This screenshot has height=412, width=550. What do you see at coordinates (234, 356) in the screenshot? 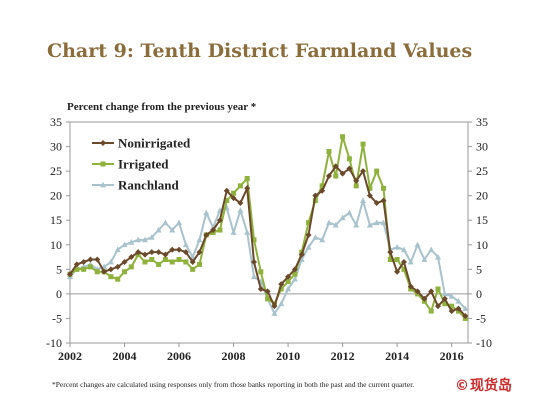
I see `x-tick-label: 2008` at bounding box center [234, 356].